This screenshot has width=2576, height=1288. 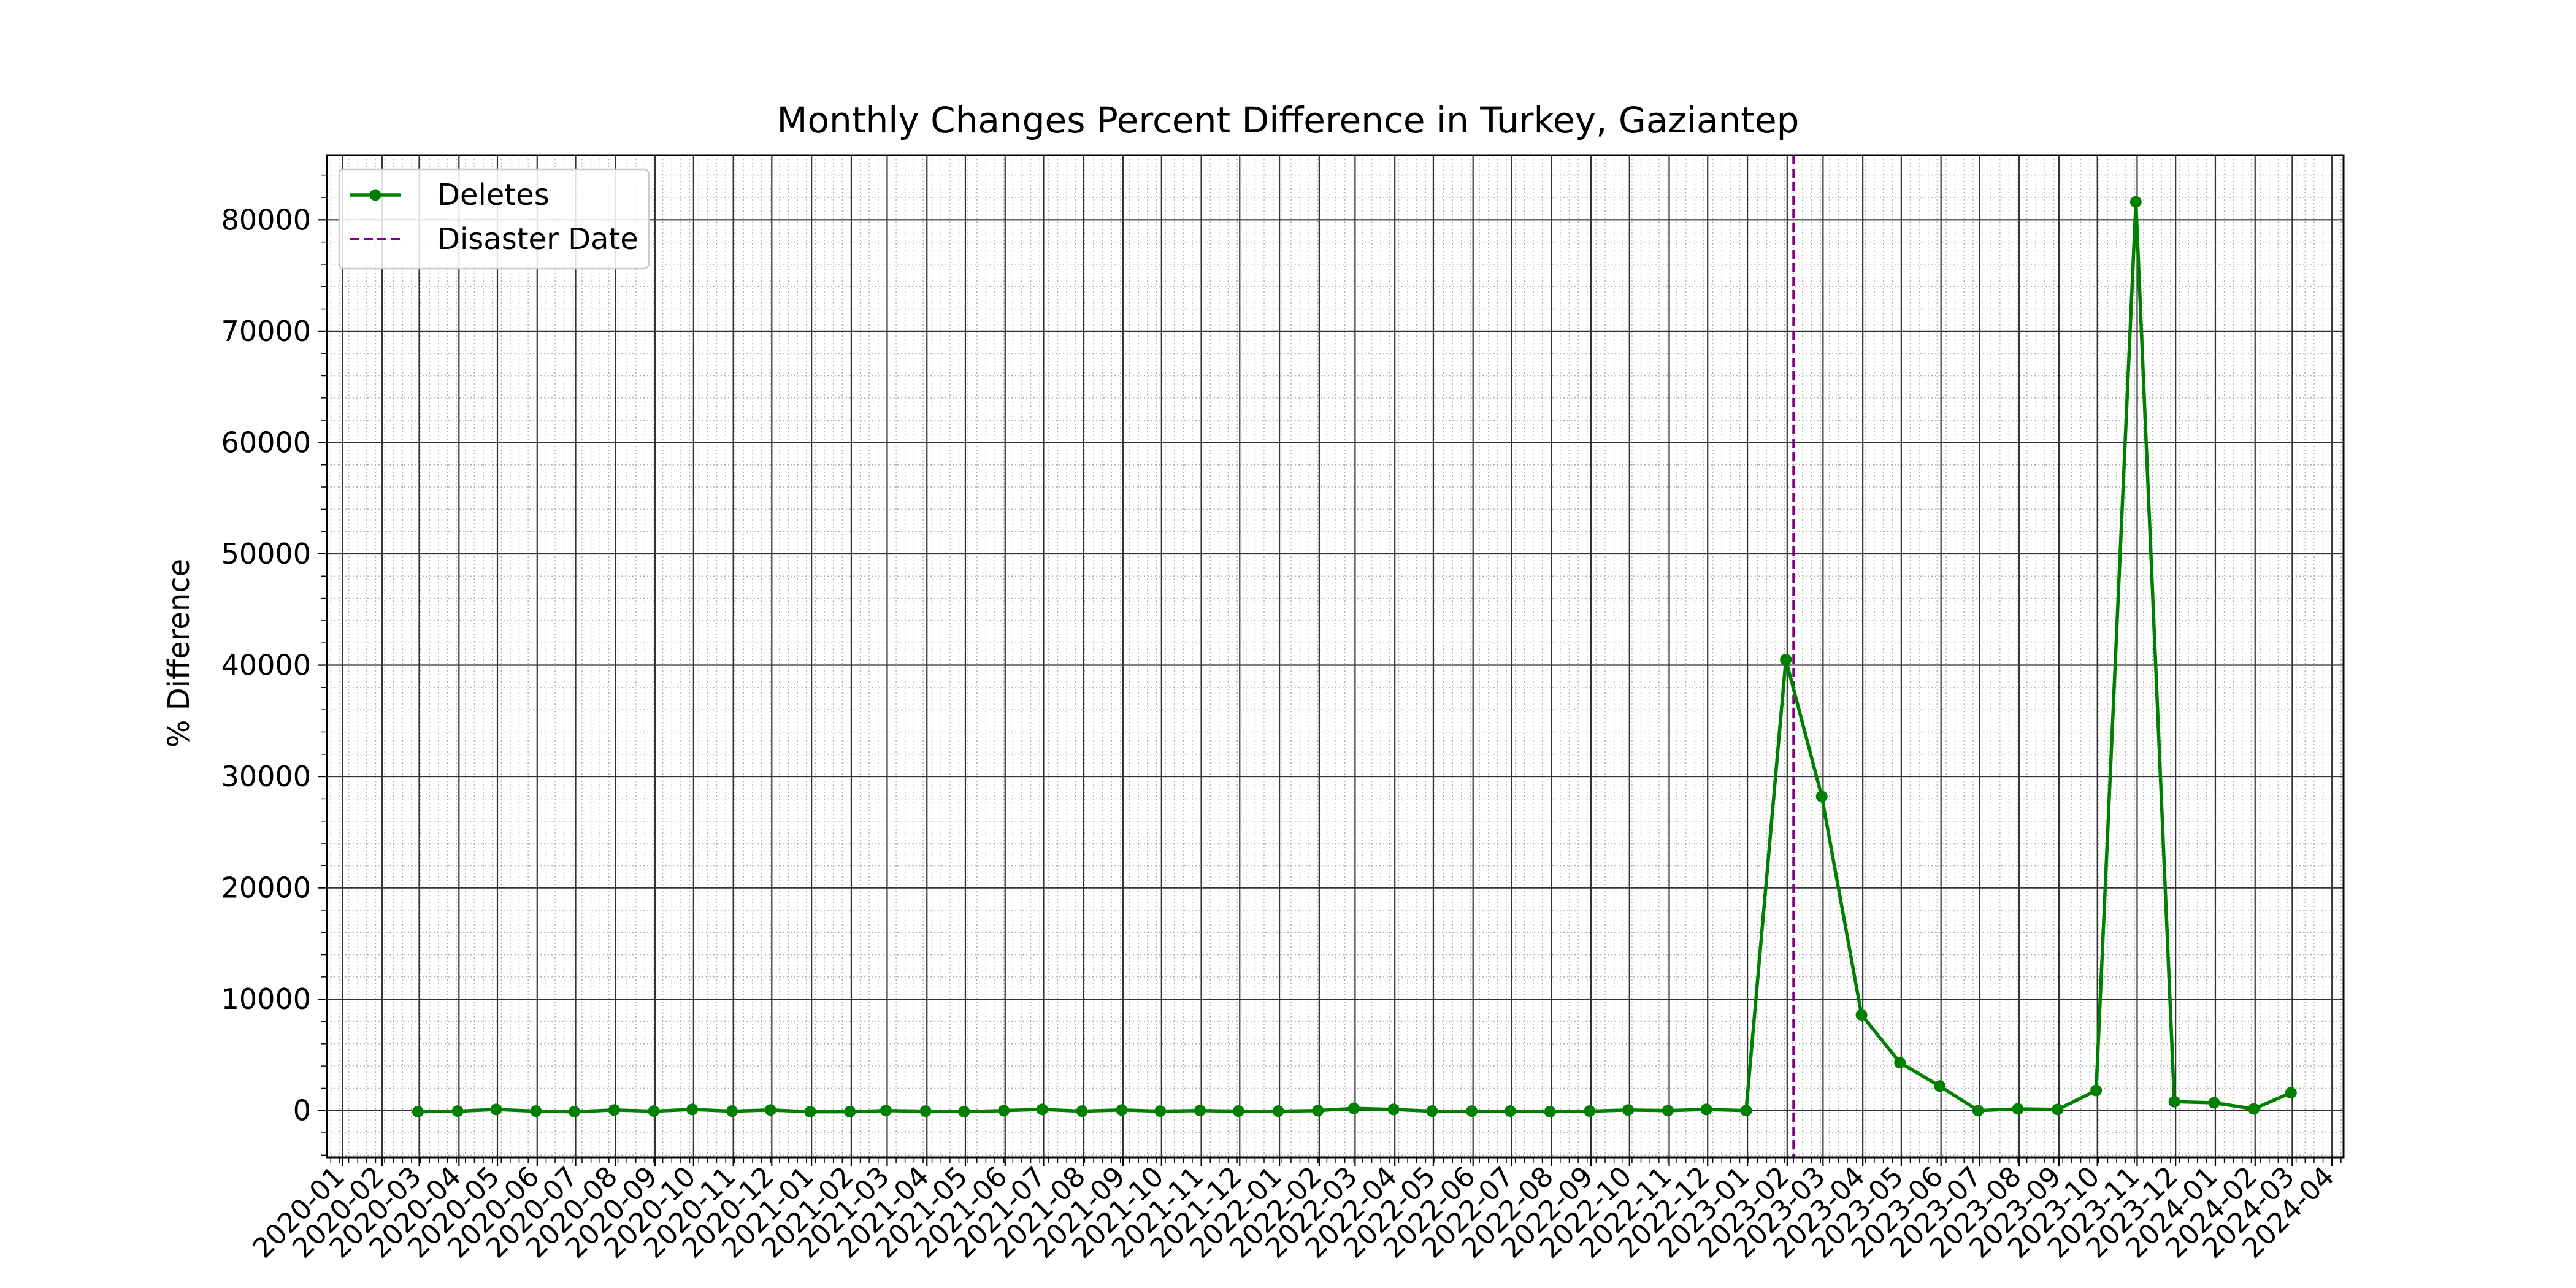 I want to click on legend: Deletes Disaster Date, so click(x=494, y=219).